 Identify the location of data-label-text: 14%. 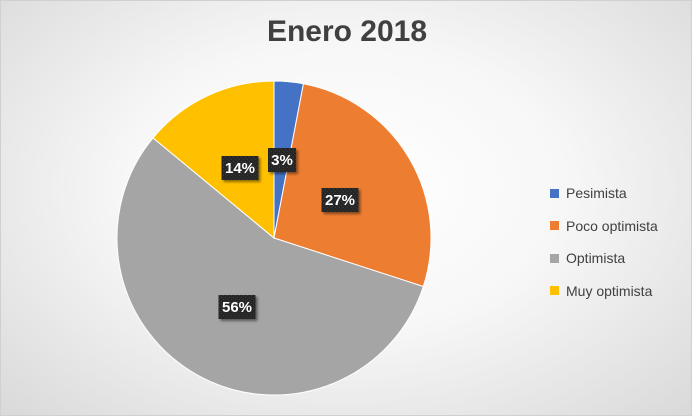
(240, 168).